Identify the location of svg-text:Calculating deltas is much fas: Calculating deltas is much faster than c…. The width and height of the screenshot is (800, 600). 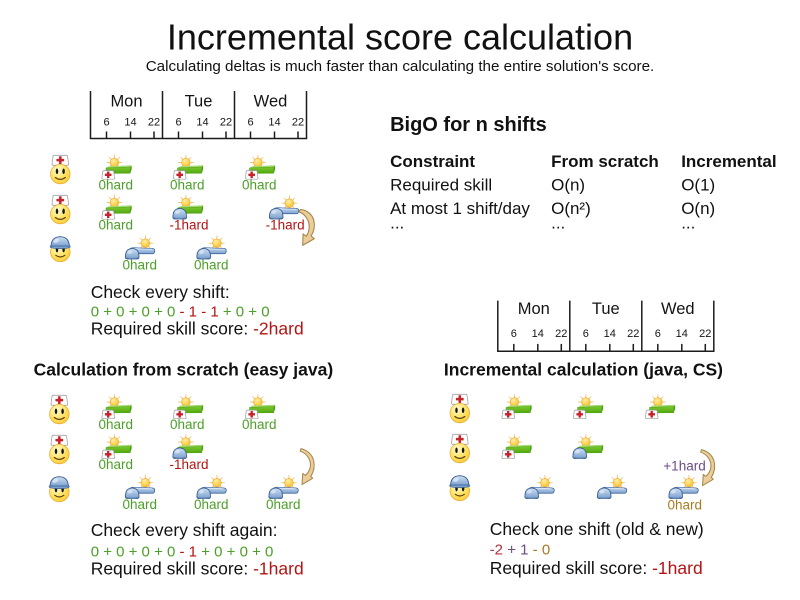
(400, 66).